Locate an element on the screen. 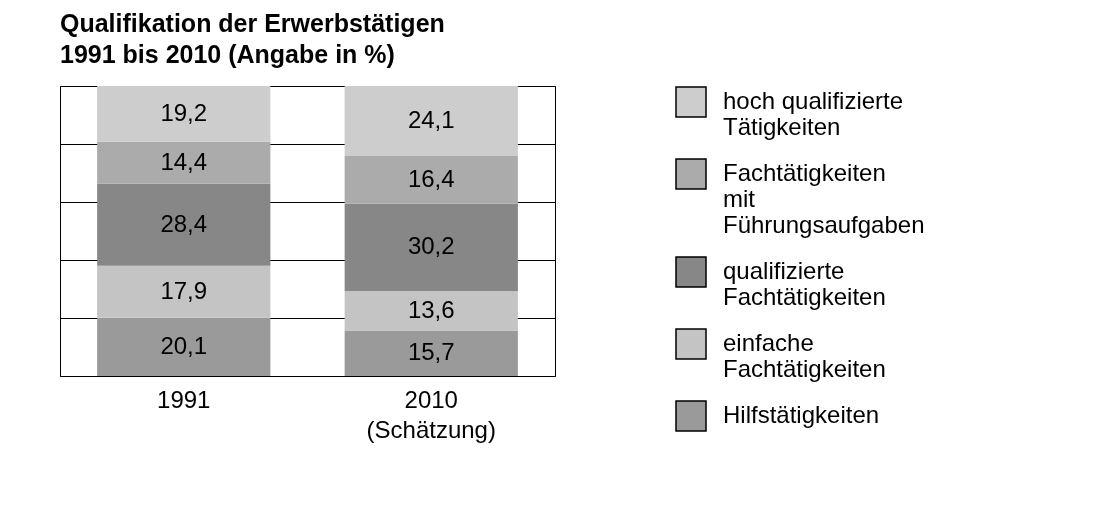 The image size is (1112, 528). data-label: 17,9 is located at coordinates (184, 290).